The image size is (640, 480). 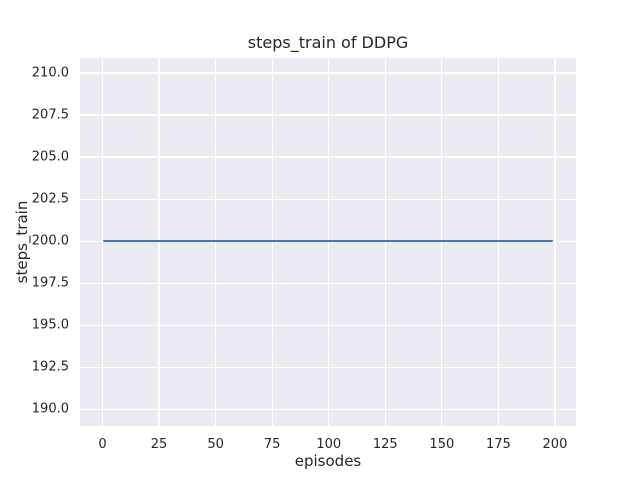 I want to click on chart-title: steps_train of DDPG, so click(x=328, y=42).